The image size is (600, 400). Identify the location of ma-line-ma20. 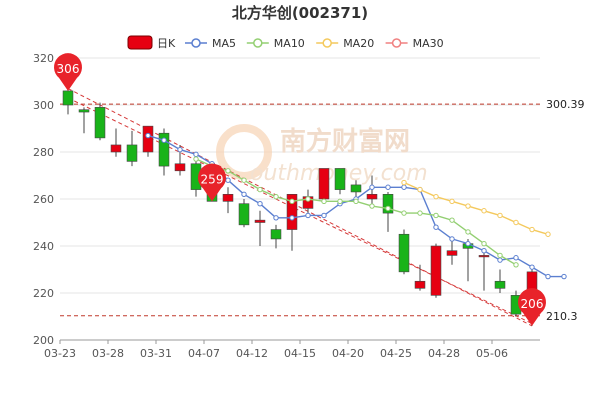
(476, 208).